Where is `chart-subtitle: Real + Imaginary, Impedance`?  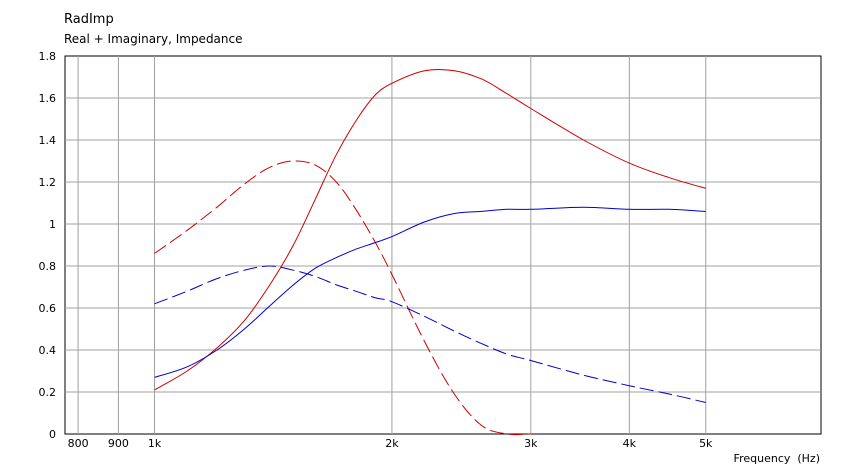 chart-subtitle: Real + Imaginary, Impedance is located at coordinates (153, 39).